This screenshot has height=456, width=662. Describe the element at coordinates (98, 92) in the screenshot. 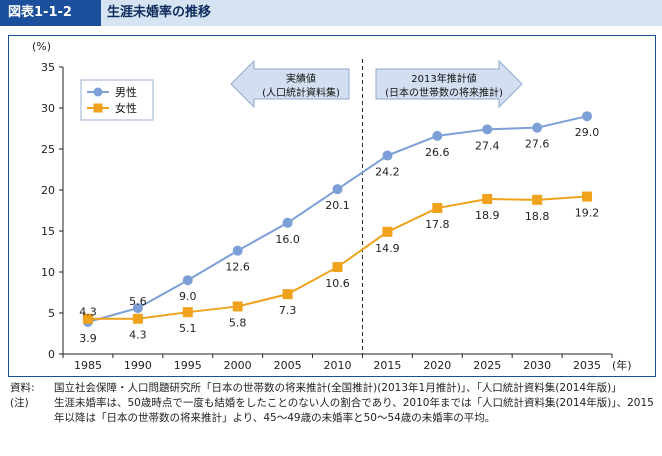

I see `legend-male-marker` at that location.